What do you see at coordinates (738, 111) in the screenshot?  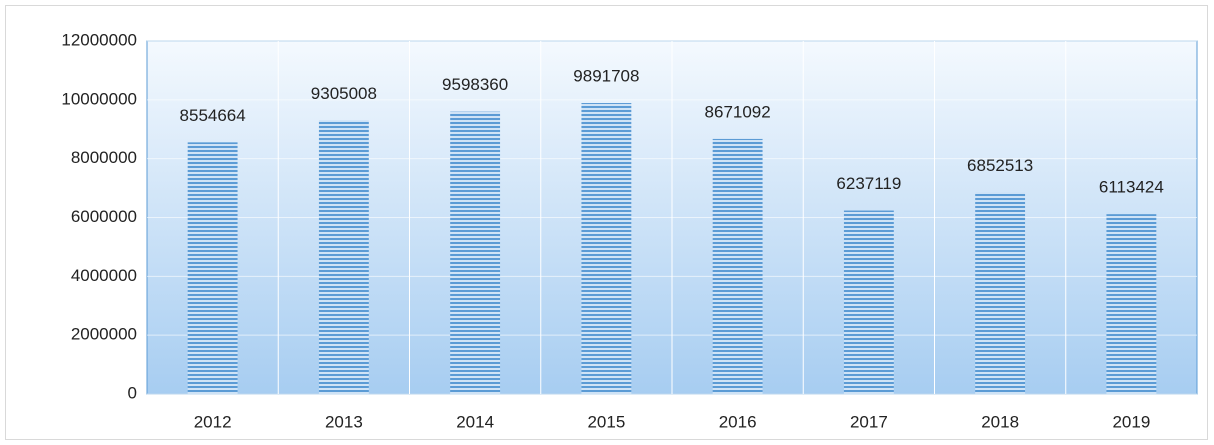 I see `data-label: 8671092` at bounding box center [738, 111].